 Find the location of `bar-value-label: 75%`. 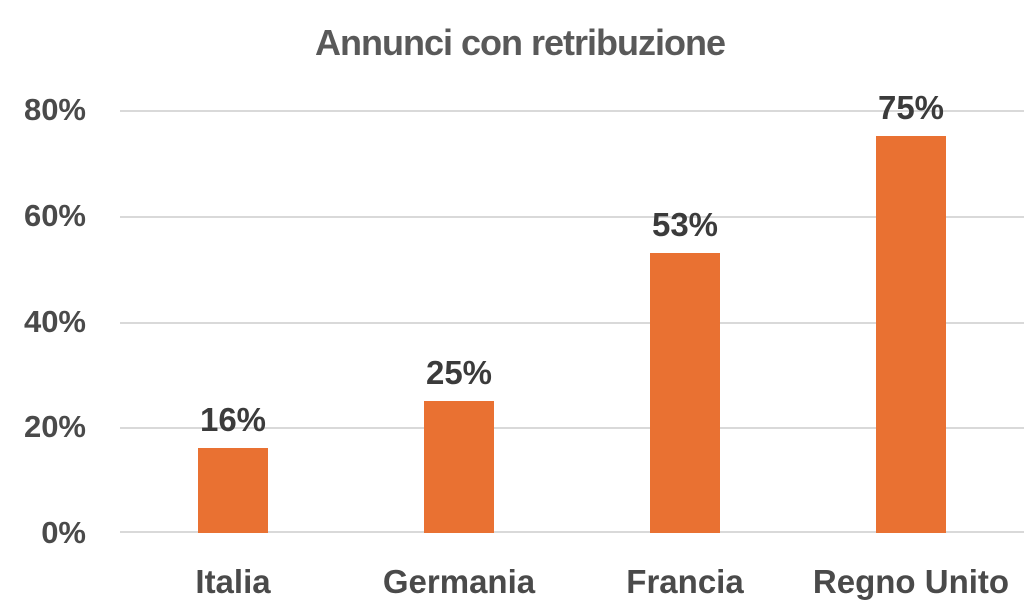

bar-value-label: 75% is located at coordinates (911, 107).